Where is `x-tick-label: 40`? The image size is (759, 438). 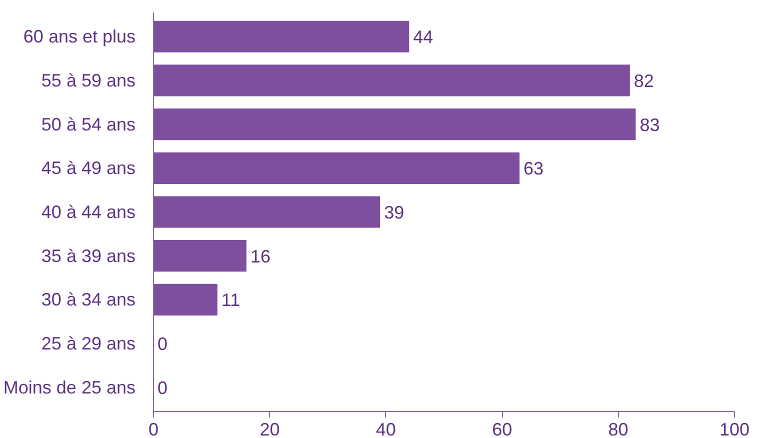 x-tick-label: 40 is located at coordinates (386, 429).